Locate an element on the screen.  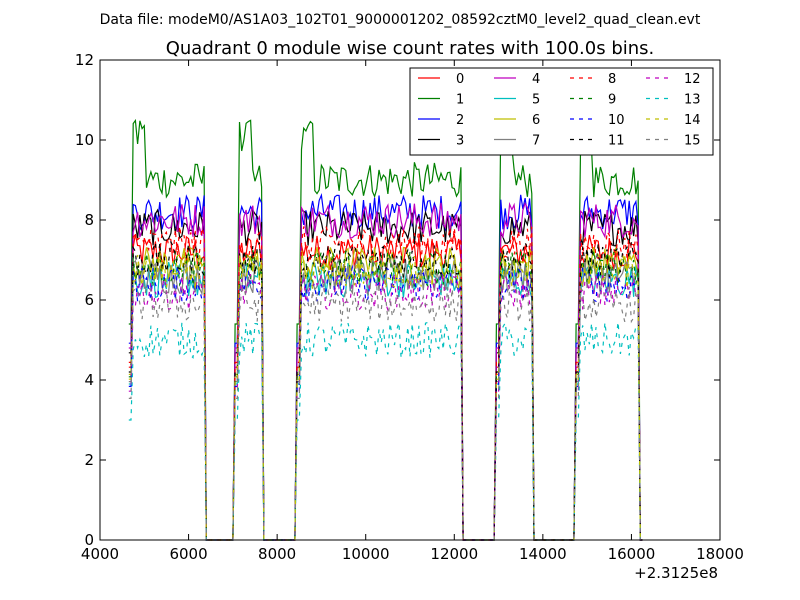
legend-label-3: 3 is located at coordinates (460, 141).